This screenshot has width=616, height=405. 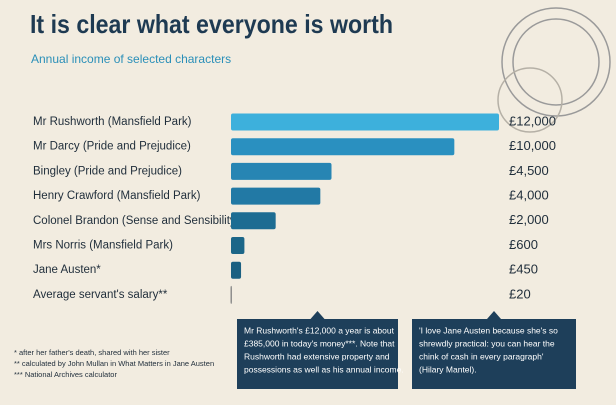 I want to click on annotation-text: £385,000 in today's money***. Note that, so click(x=319, y=343).